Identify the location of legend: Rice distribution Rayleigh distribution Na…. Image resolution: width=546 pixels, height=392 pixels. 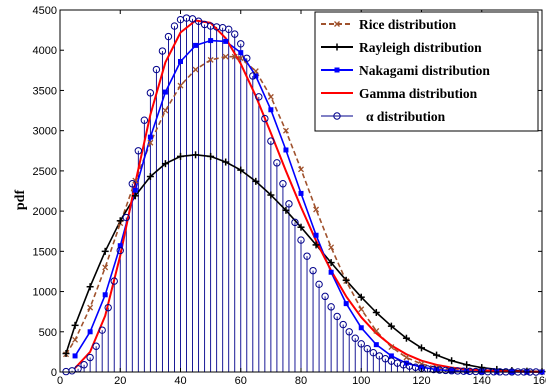
(426, 71).